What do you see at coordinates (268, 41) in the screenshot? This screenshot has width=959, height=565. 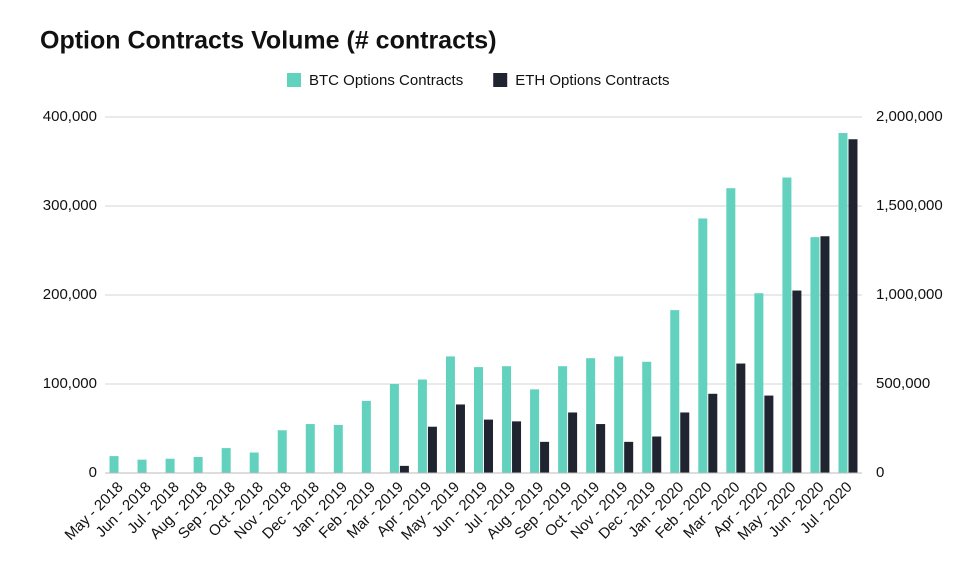 I see `chart-title: Option Contracts Volume (# contracts)` at bounding box center [268, 41].